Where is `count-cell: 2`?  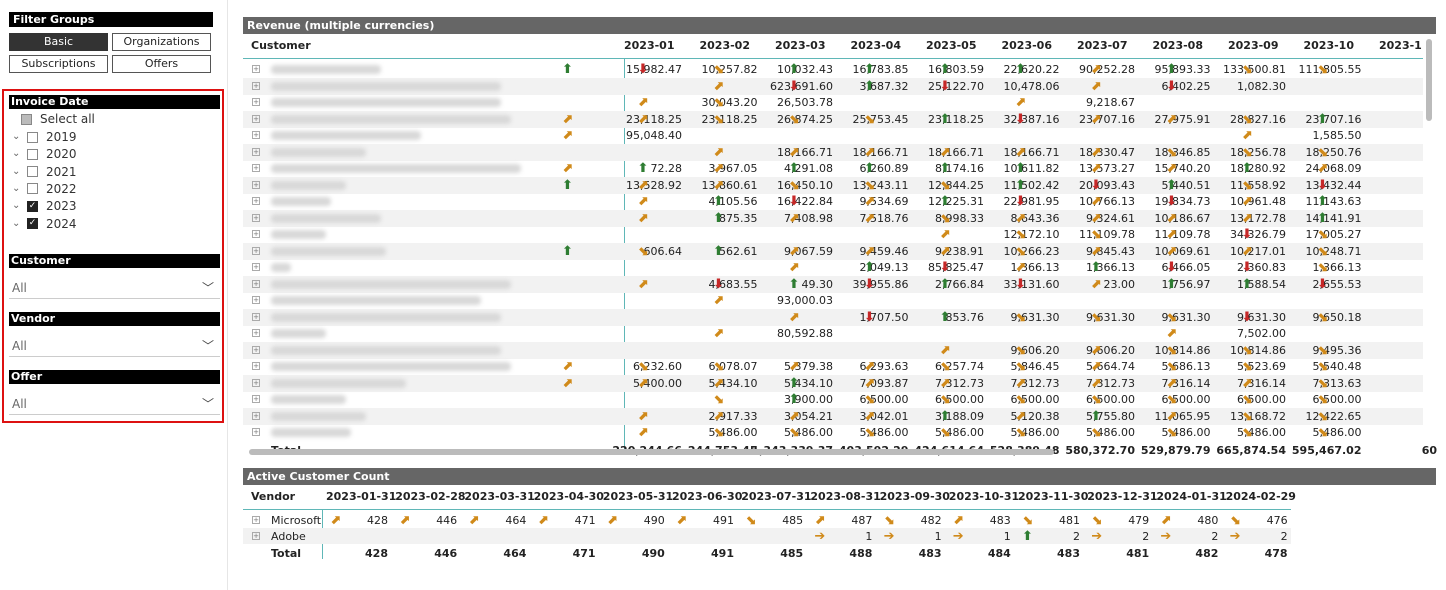 count-cell: 2 is located at coordinates (1076, 536).